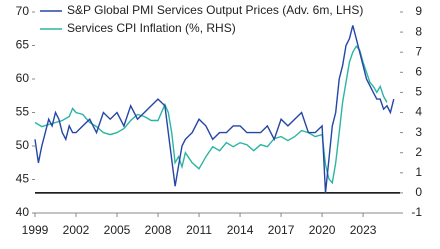 The width and height of the screenshot is (440, 249). Describe the element at coordinates (151, 28) in the screenshot. I see `legend-label: Services CPI Inflation (%, RHS)` at that location.